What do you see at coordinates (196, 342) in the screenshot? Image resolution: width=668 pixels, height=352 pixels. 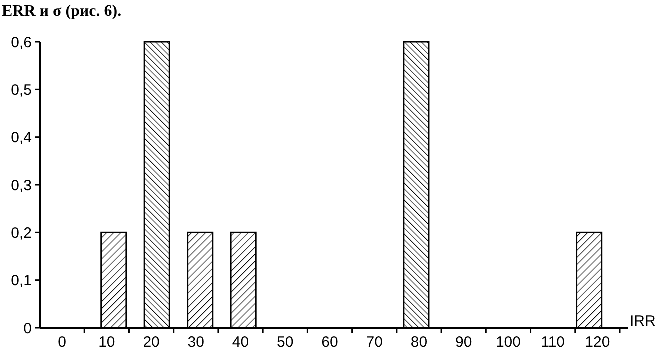 I see `x-tick-label: 30` at bounding box center [196, 342].